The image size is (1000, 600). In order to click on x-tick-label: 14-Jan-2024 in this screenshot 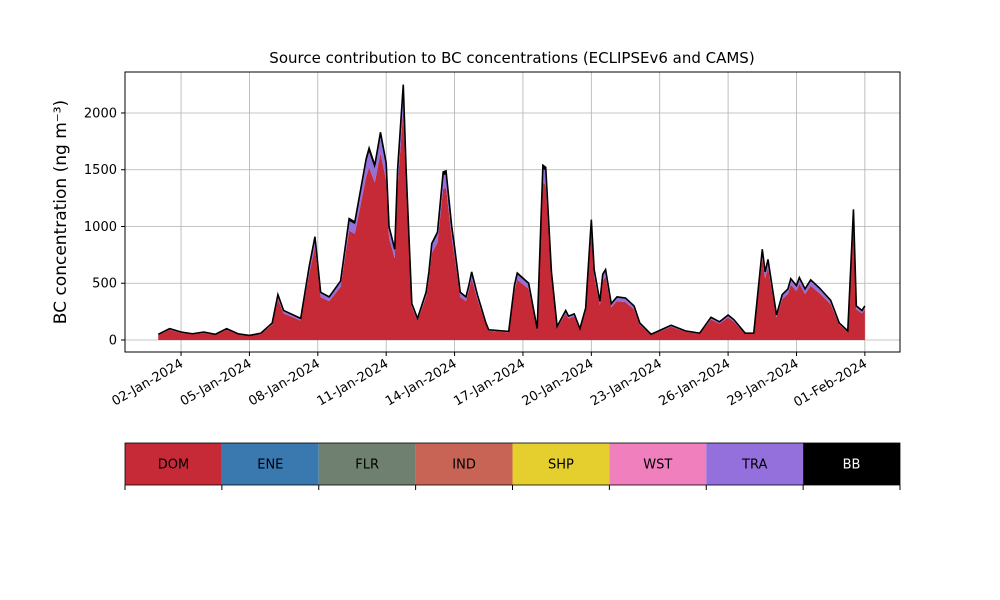, I will do `click(421, 382)`.